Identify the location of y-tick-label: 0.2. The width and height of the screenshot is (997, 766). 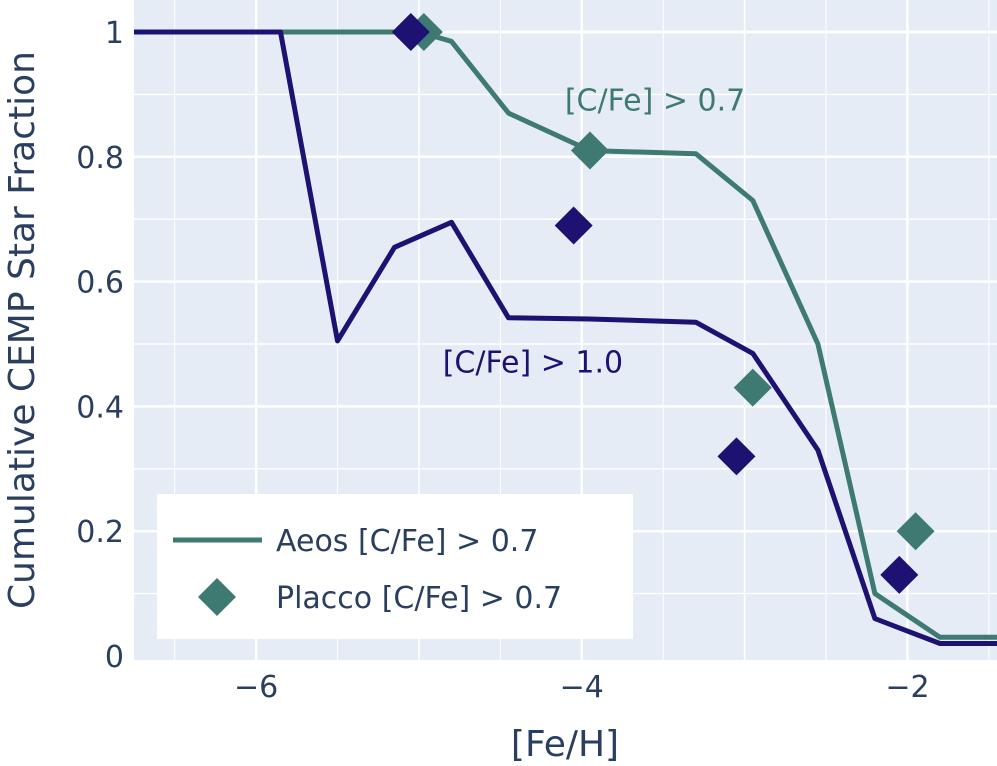
(100, 532).